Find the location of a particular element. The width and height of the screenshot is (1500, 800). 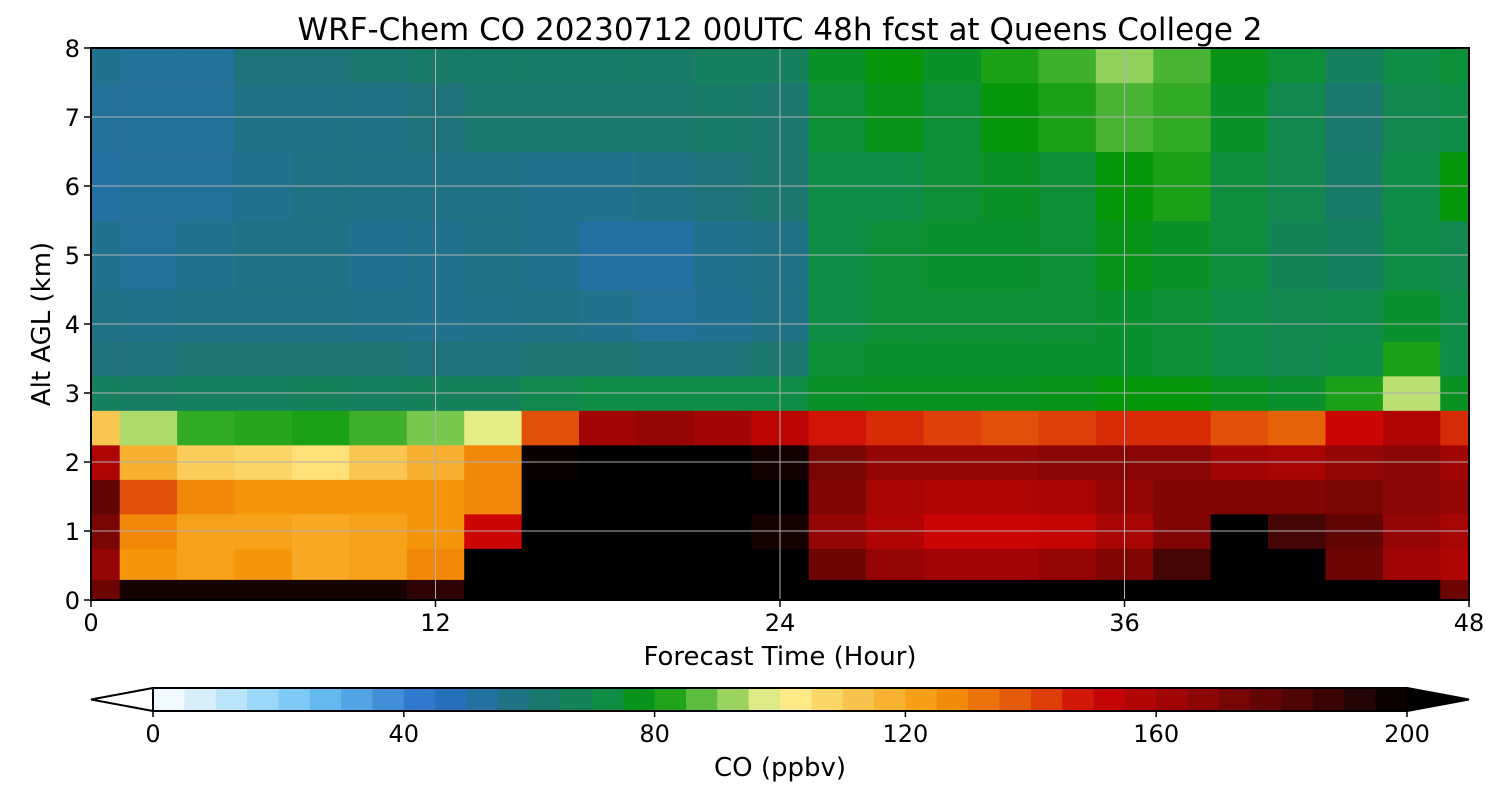

x-axis-label: Forecast Time (Hour) is located at coordinates (779, 657).